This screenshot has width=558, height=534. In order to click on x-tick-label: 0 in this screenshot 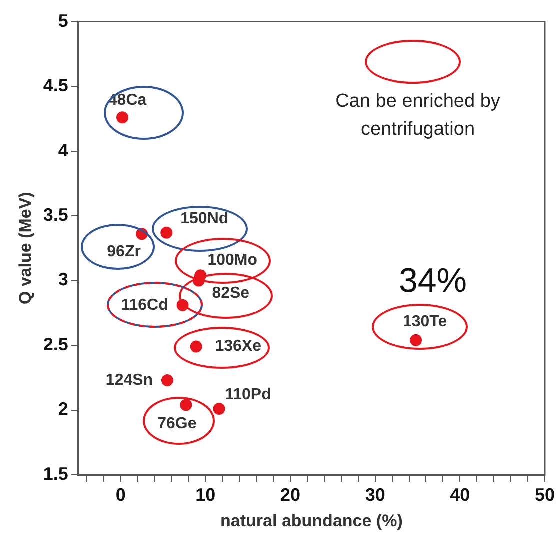, I will do `click(121, 494)`.